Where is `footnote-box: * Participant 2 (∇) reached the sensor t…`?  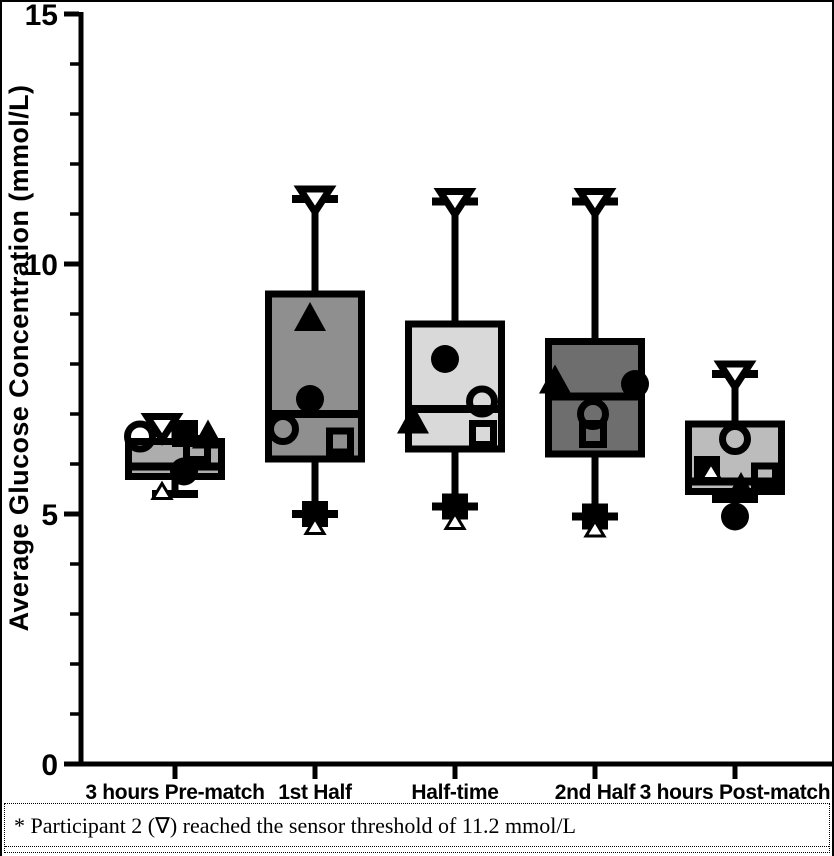 footnote-box: * Participant 2 (∇) reached the sensor t… is located at coordinates (417, 828).